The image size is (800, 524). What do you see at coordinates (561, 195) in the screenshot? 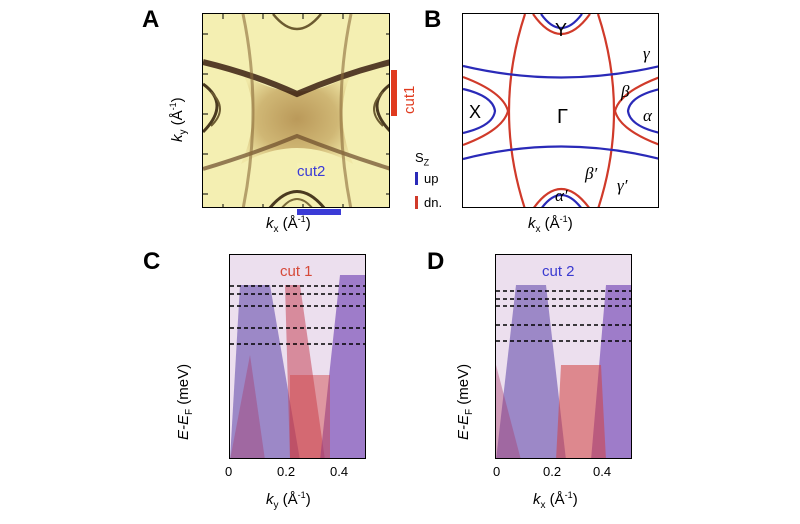
I see `label-alpha-prime: α′` at bounding box center [561, 195].